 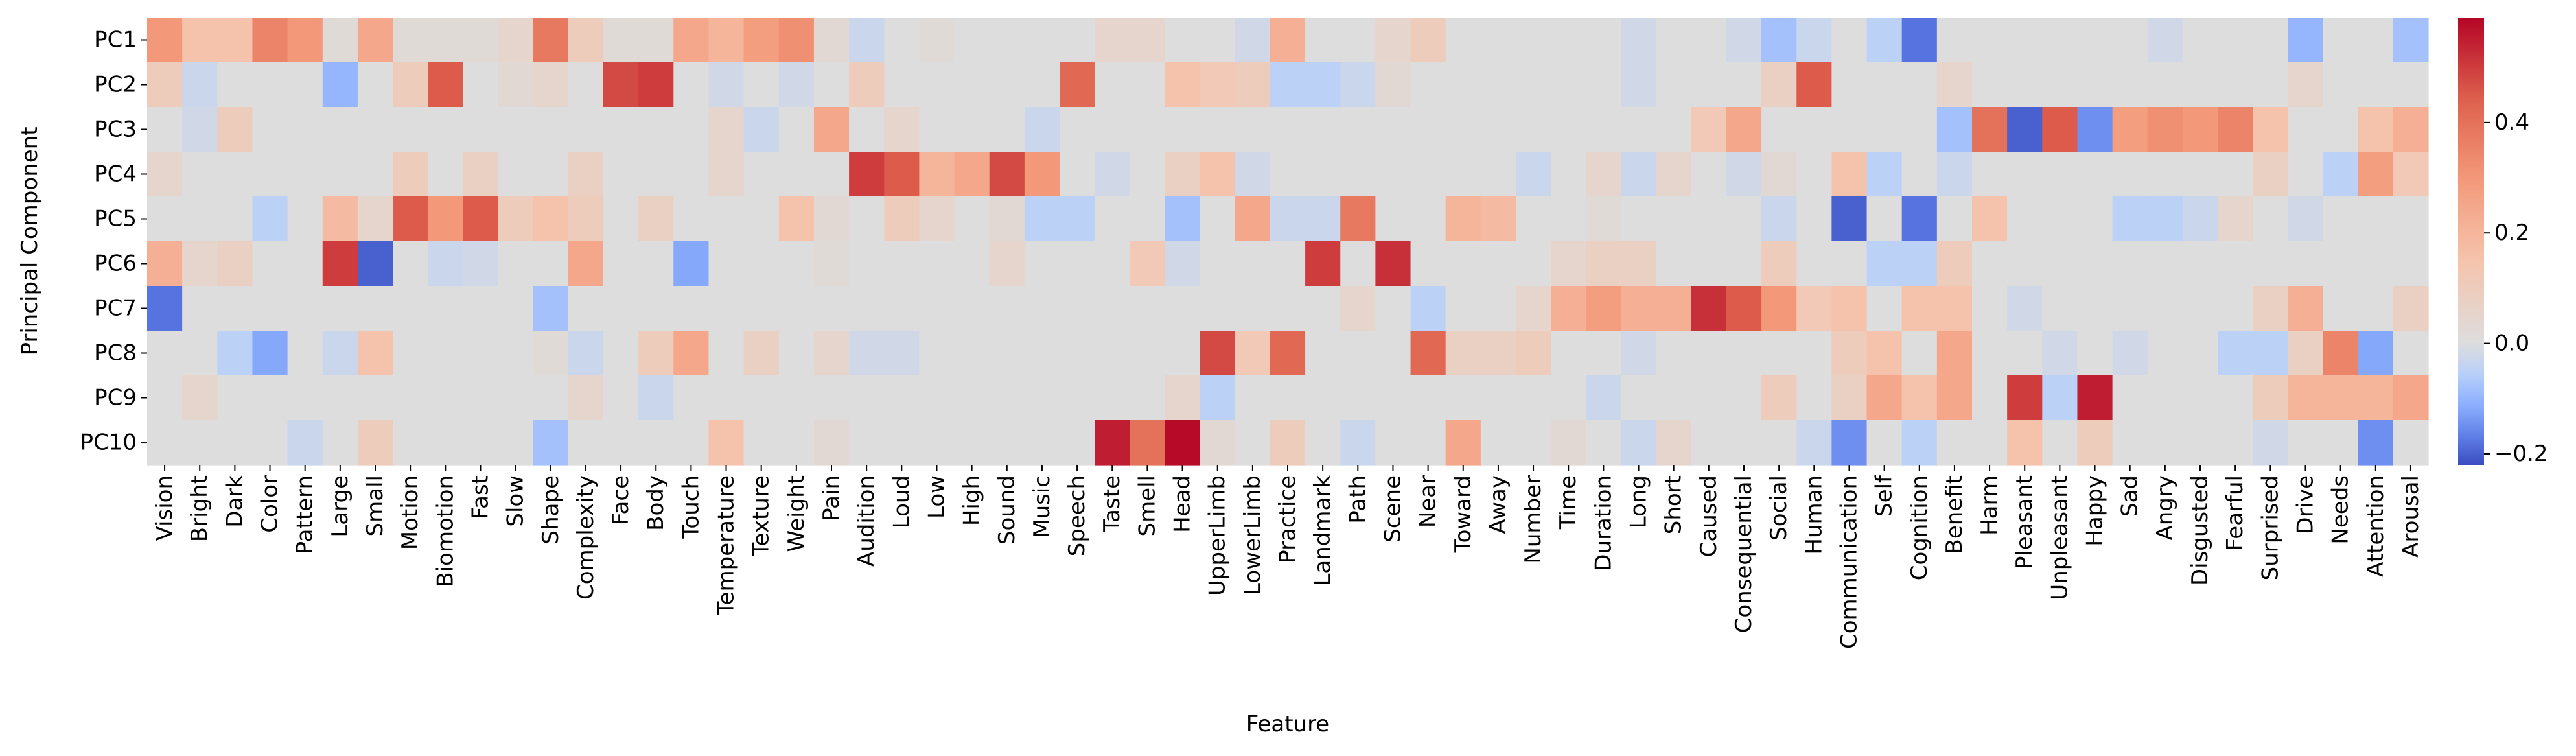 I want to click on y-tick-label: PC9, so click(x=116, y=398).